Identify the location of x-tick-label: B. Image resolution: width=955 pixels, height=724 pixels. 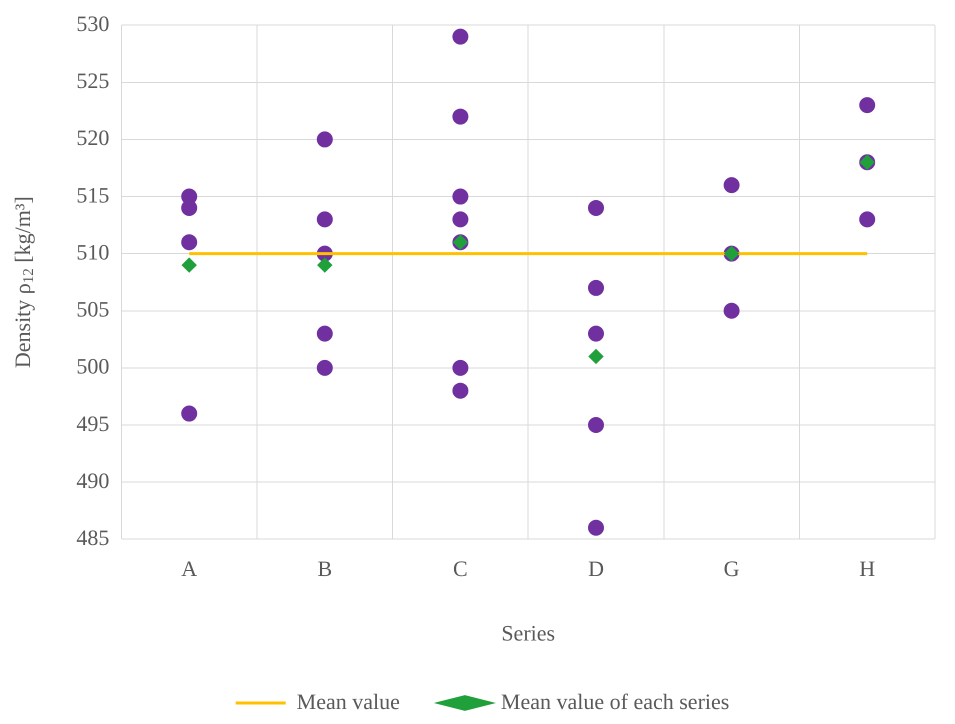
(324, 569).